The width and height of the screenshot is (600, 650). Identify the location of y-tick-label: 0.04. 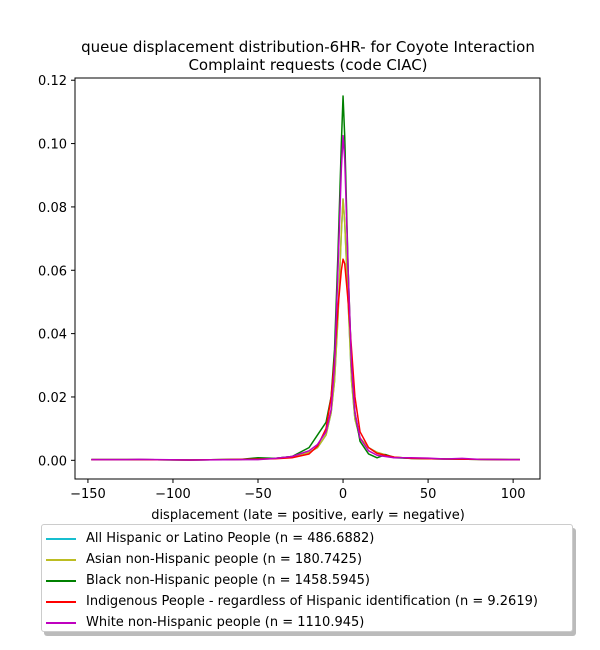
(52, 335).